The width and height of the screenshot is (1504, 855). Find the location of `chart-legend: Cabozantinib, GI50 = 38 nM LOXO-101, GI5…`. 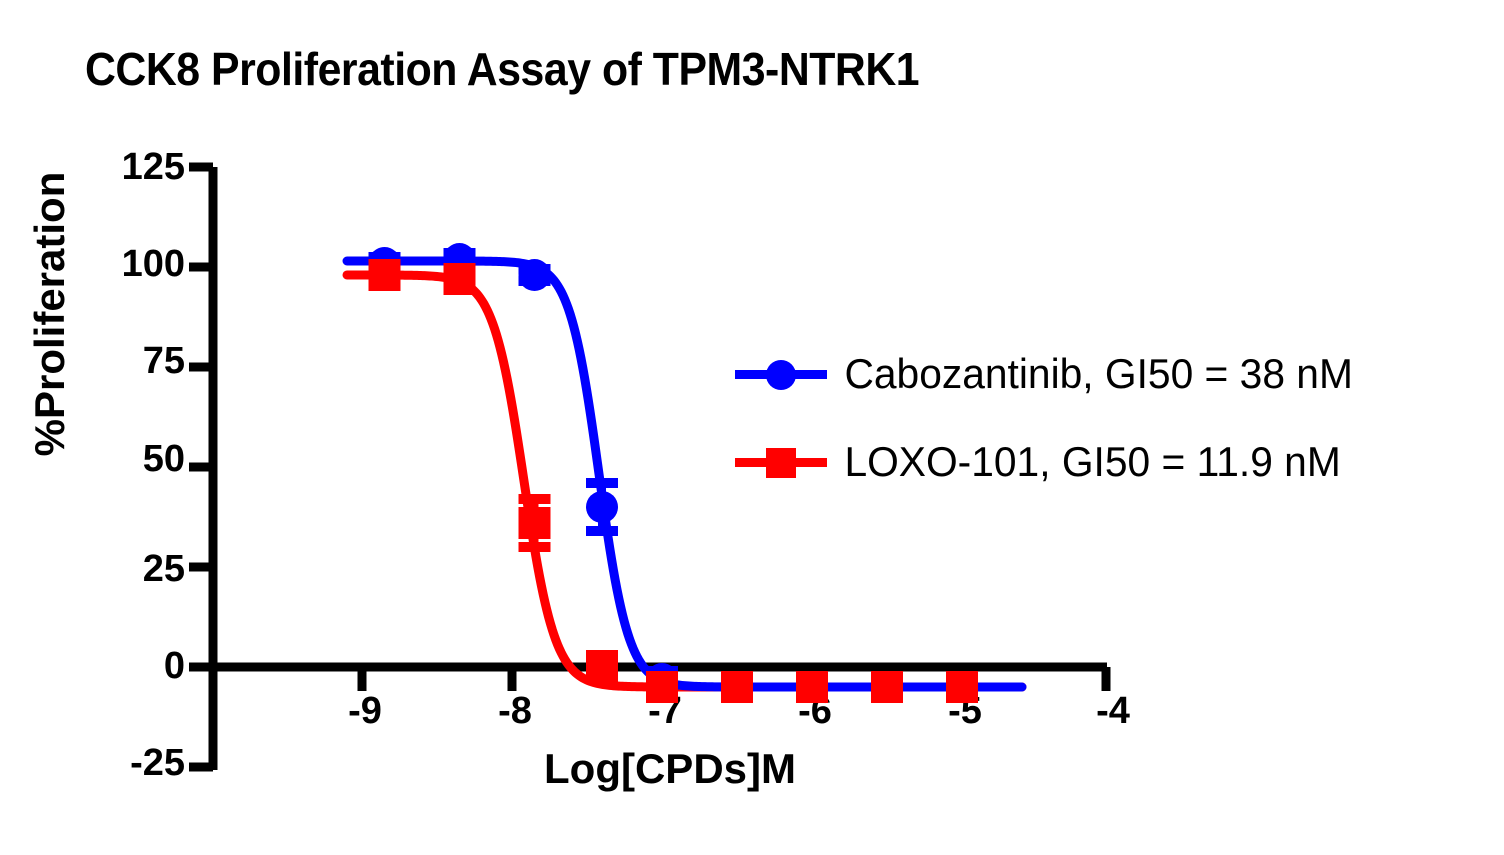

chart-legend: Cabozantinib, GI50 = 38 nM LOXO-101, GI5… is located at coordinates (1052, 418).